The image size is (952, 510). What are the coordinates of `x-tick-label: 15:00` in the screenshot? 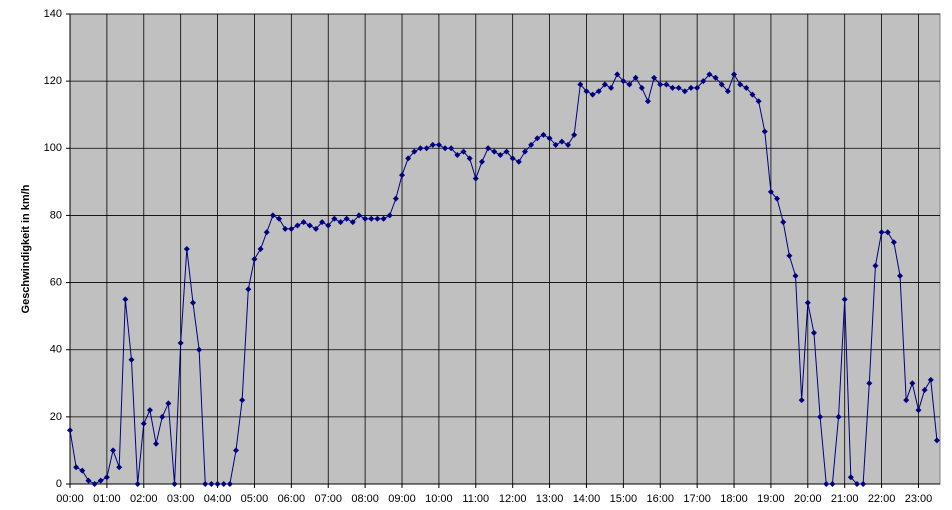 It's located at (624, 499).